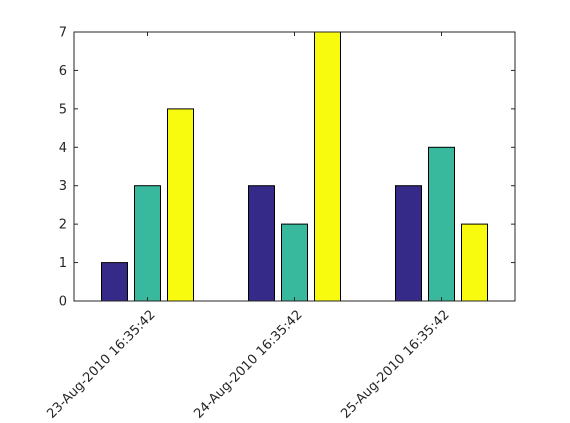 The image size is (570, 423). I want to click on y-tick-label: 5, so click(63, 109).